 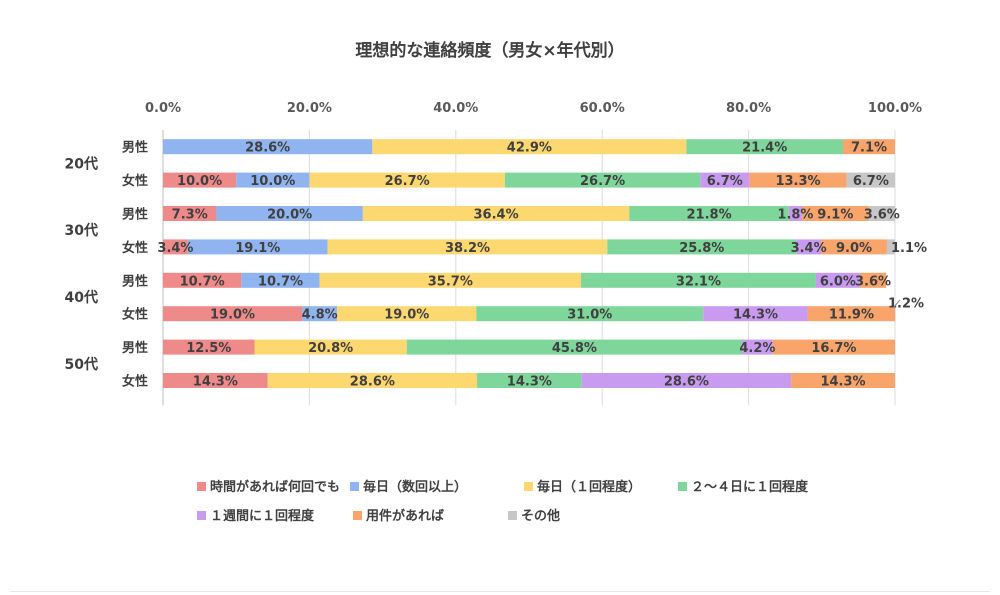 What do you see at coordinates (163, 108) in the screenshot?
I see `x-tick-label: 0.0%` at bounding box center [163, 108].